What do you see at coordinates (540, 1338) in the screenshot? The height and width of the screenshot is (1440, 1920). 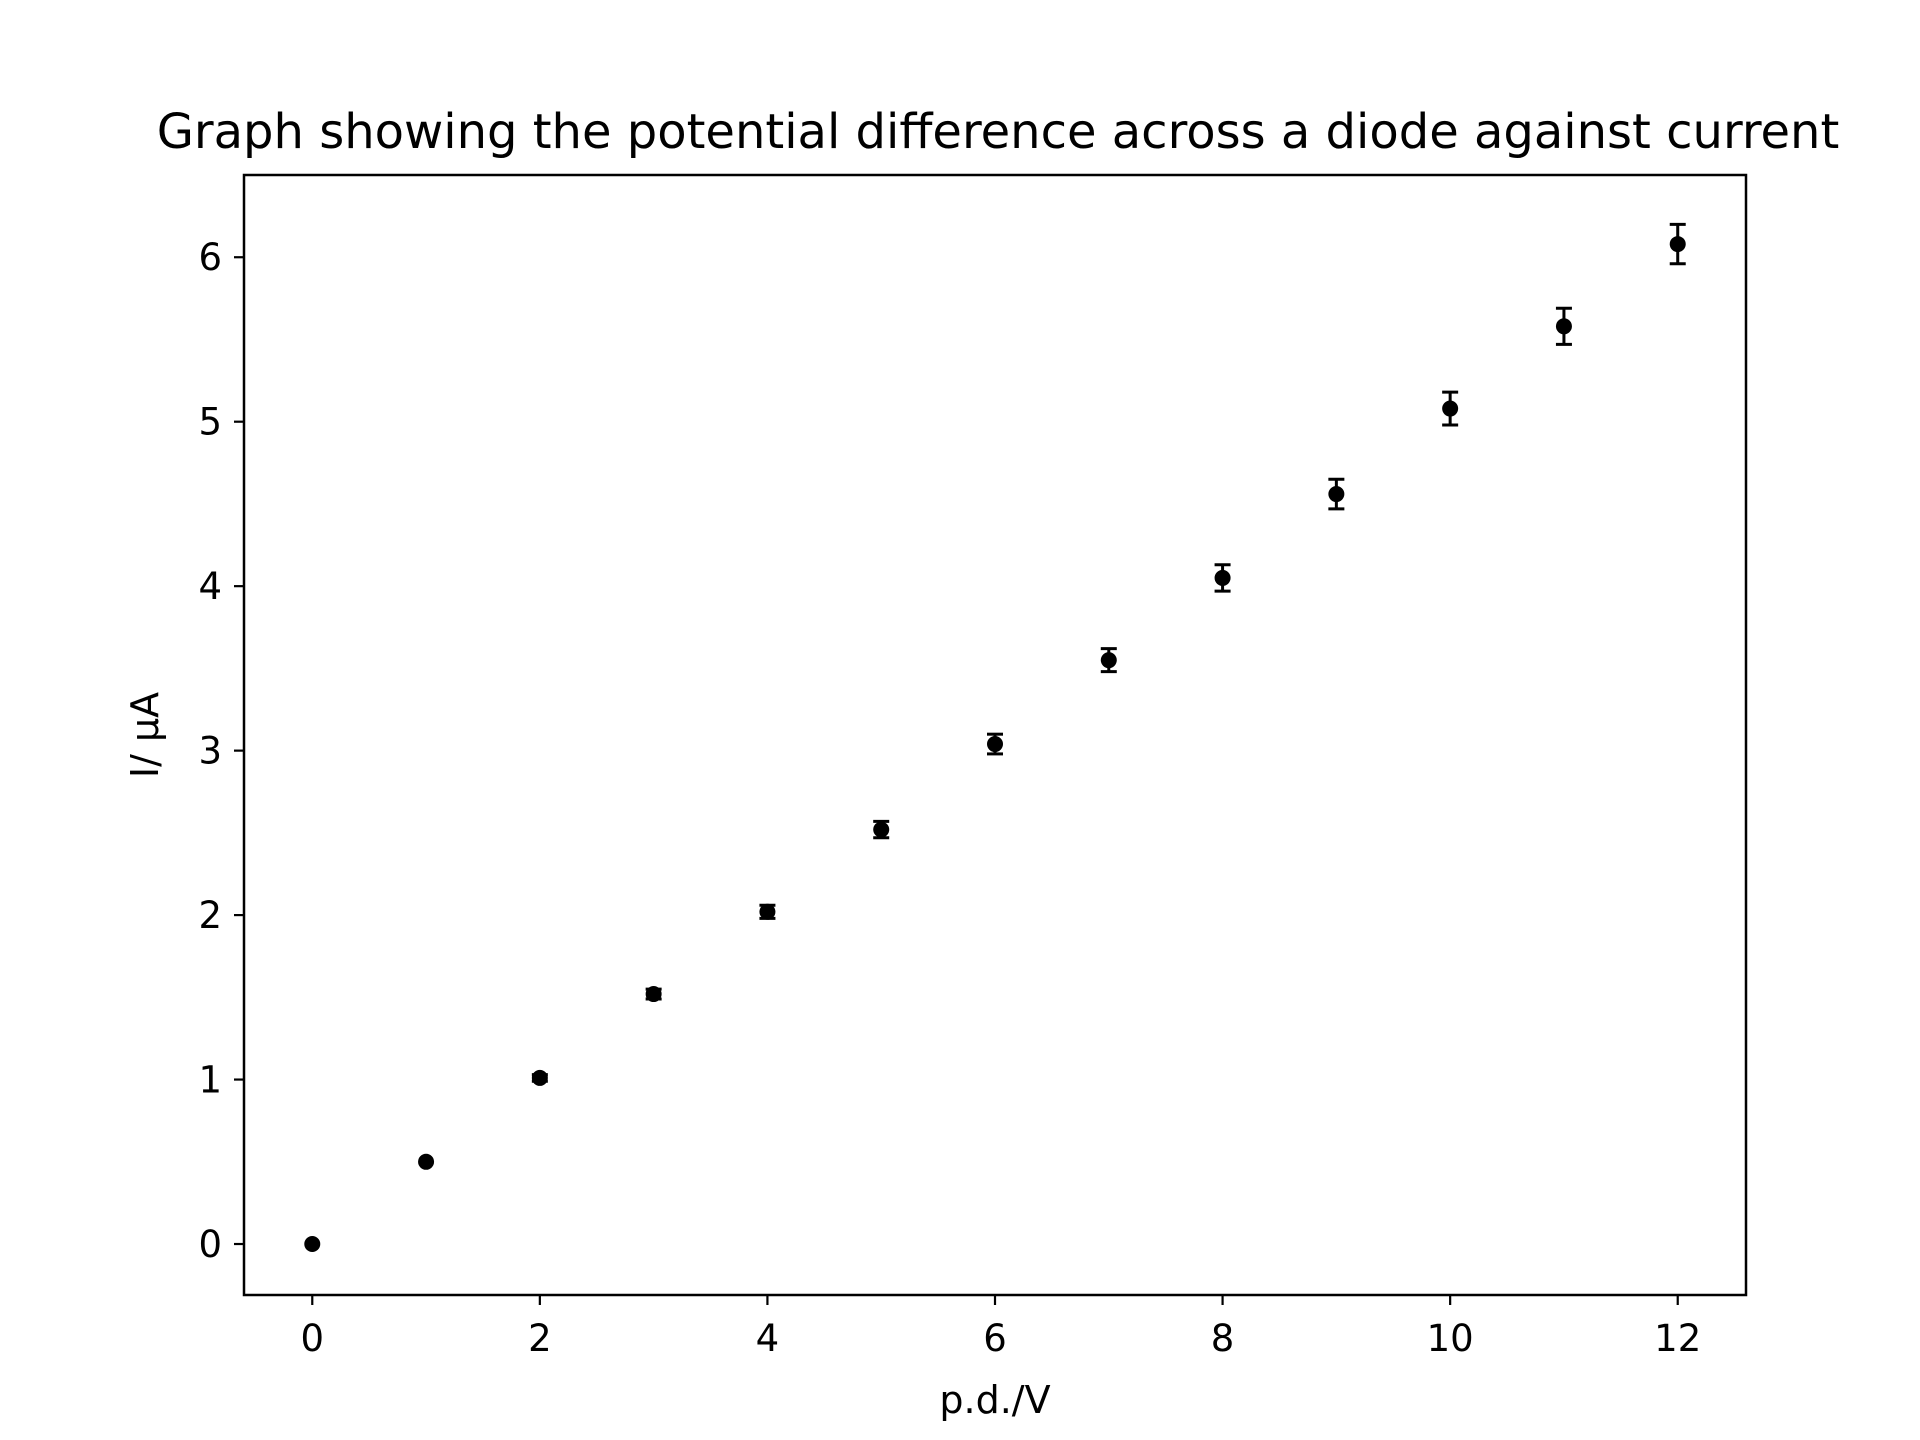 I see `x-tick-label: 2` at bounding box center [540, 1338].